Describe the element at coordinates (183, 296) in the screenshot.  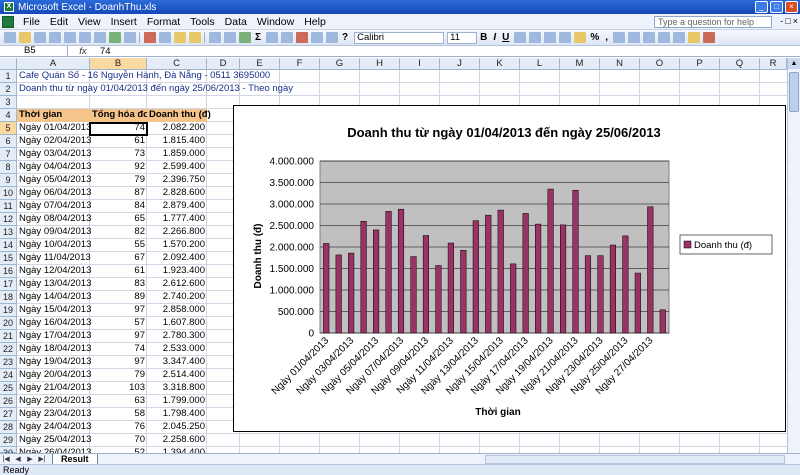
I see `cell-revenue: 2.740.200` at that location.